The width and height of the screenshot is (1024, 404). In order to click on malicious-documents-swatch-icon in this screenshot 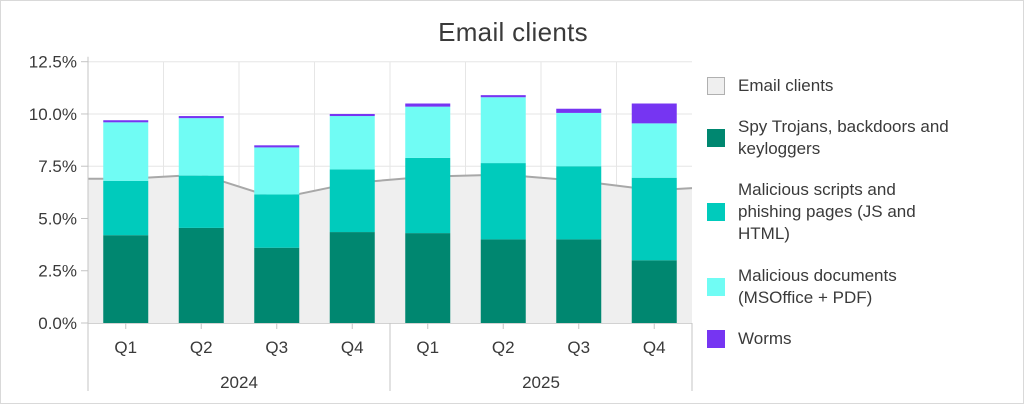, I will do `click(716, 286)`.